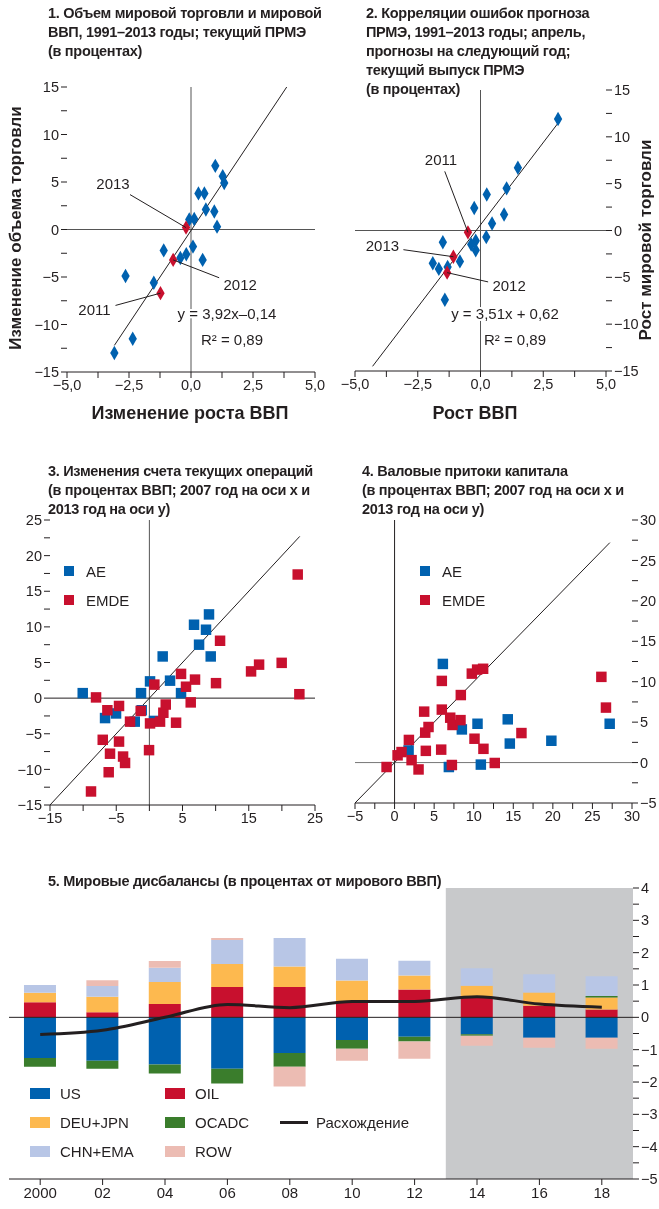 This screenshot has height=1209, width=659. What do you see at coordinates (113, 183) in the screenshot?
I see `annotation: 2013` at bounding box center [113, 183].